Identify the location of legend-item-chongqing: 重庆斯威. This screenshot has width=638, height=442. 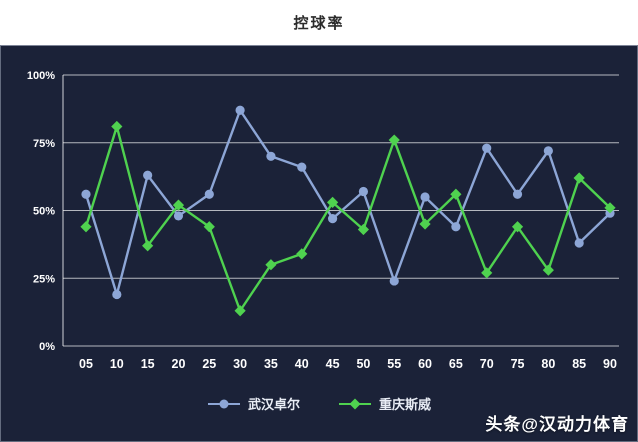
(384, 403).